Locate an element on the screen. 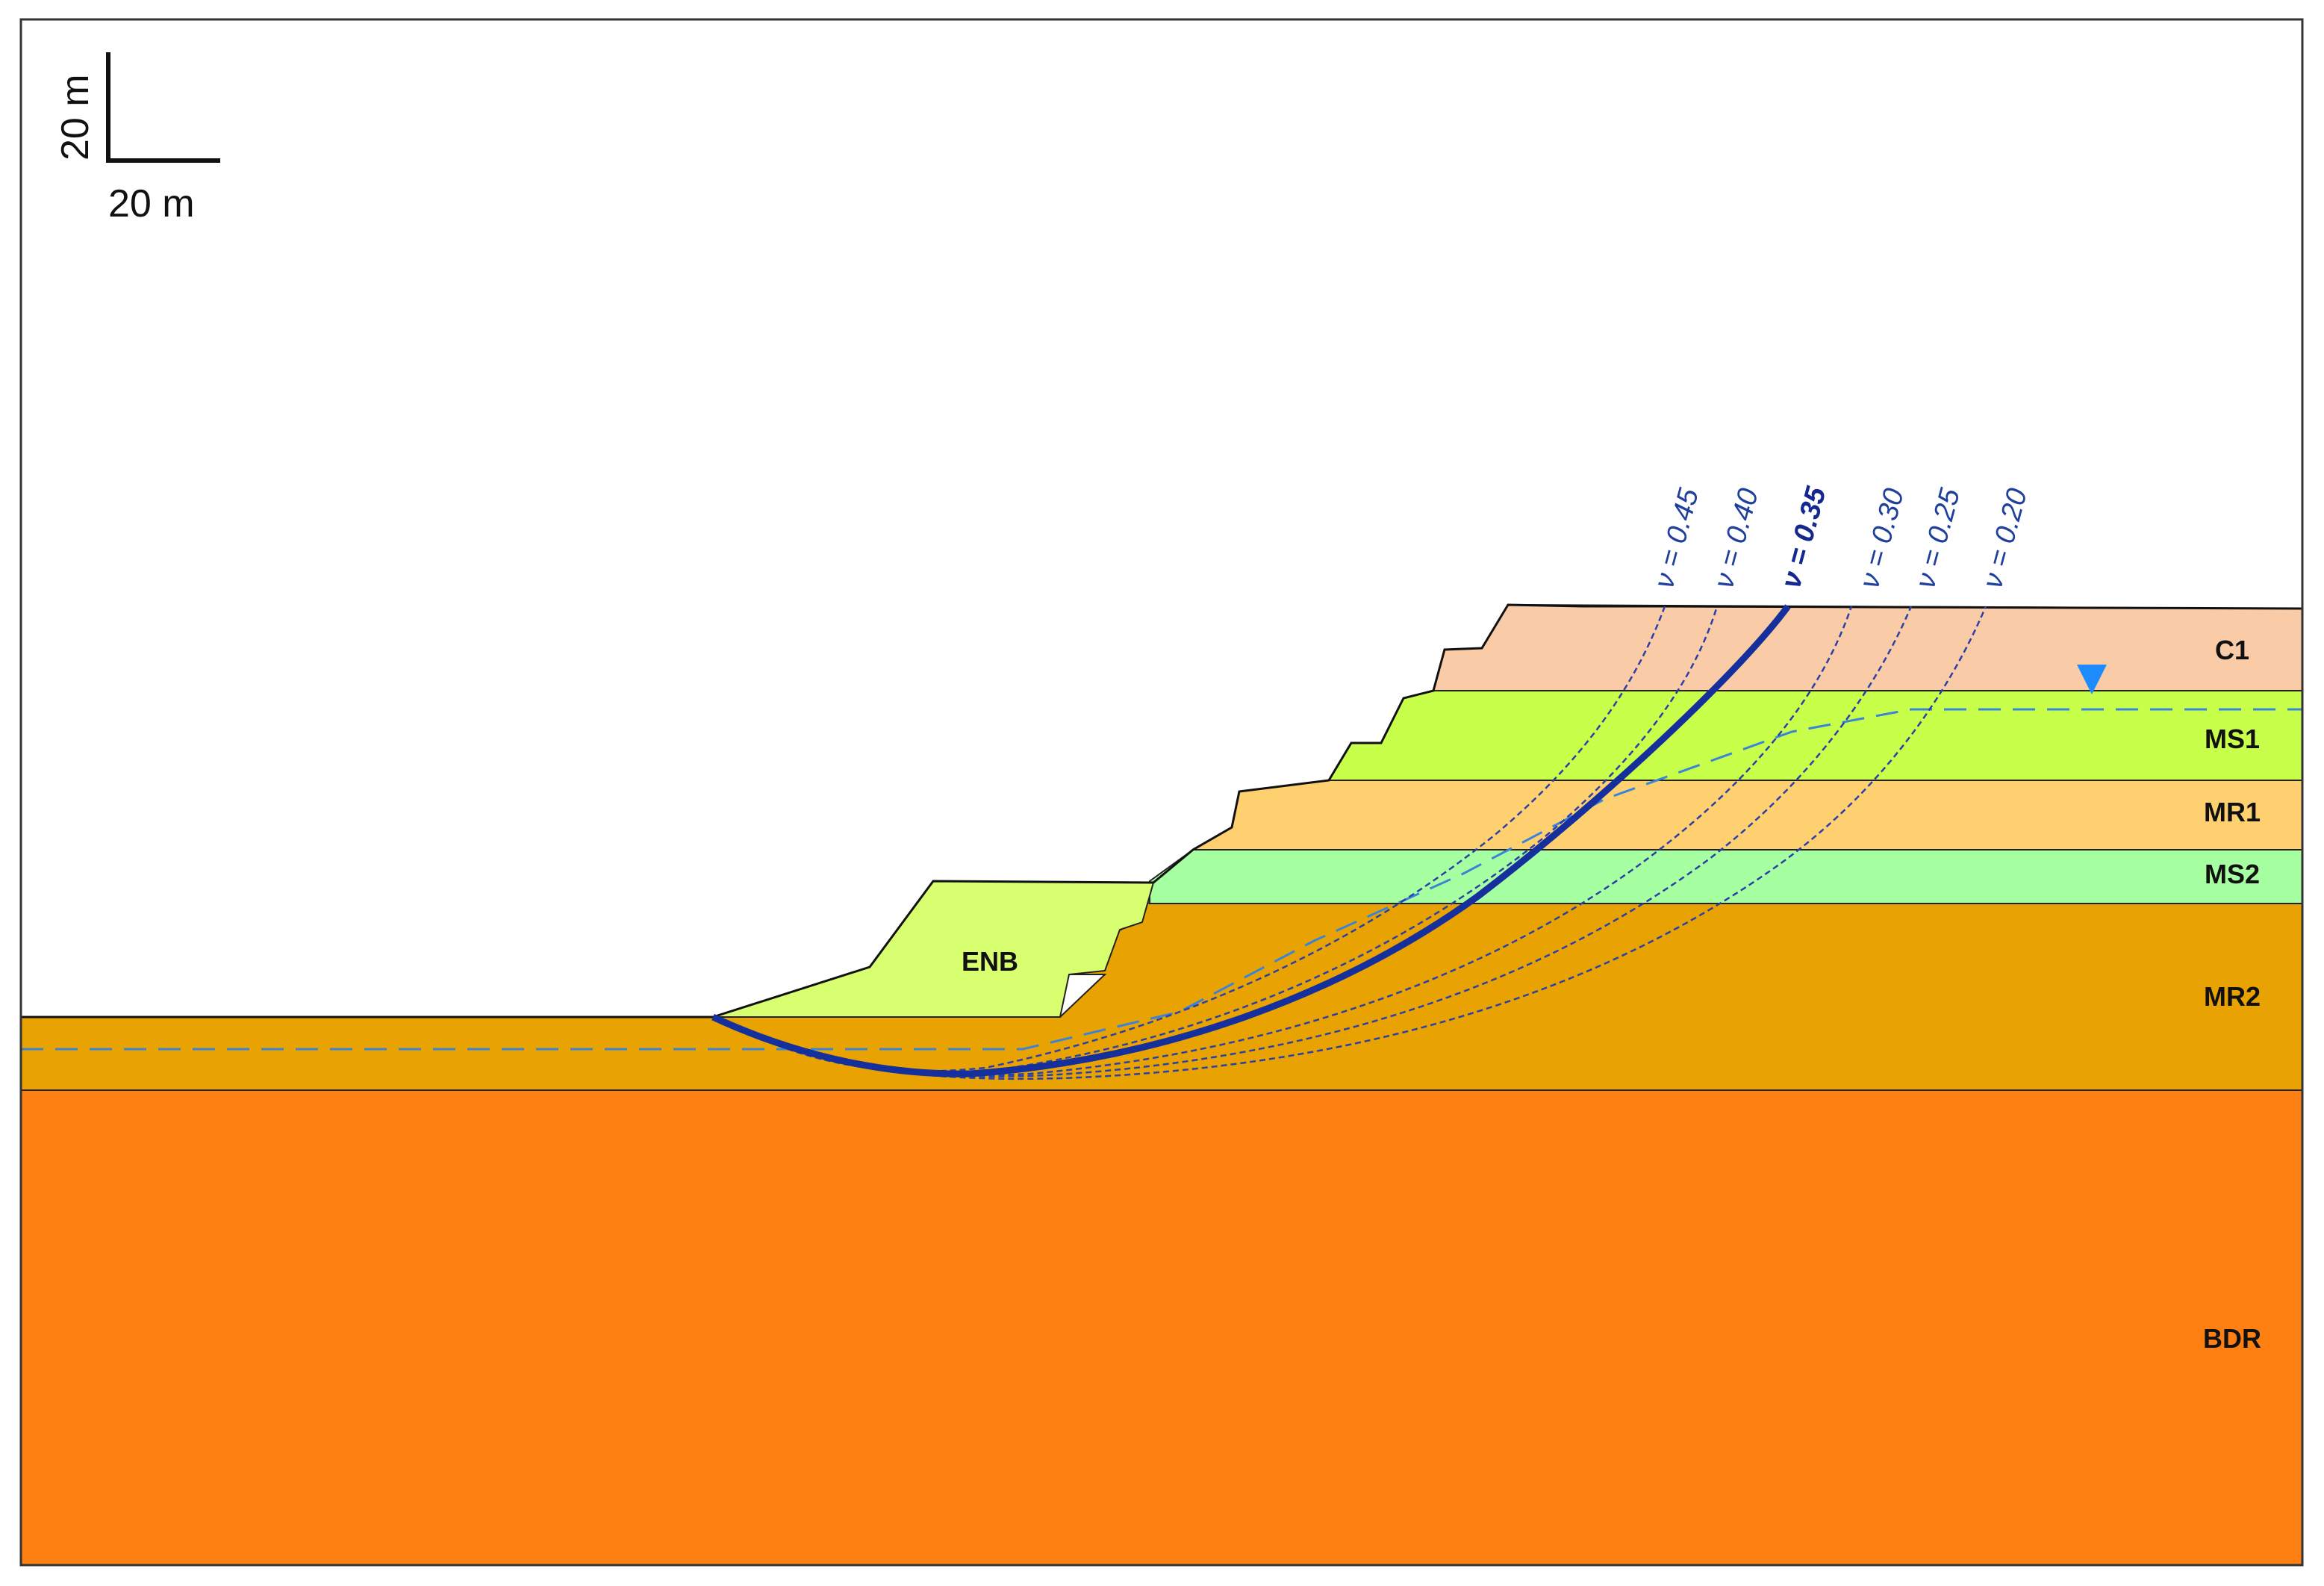  layer-c1 is located at coordinates (1867, 647).